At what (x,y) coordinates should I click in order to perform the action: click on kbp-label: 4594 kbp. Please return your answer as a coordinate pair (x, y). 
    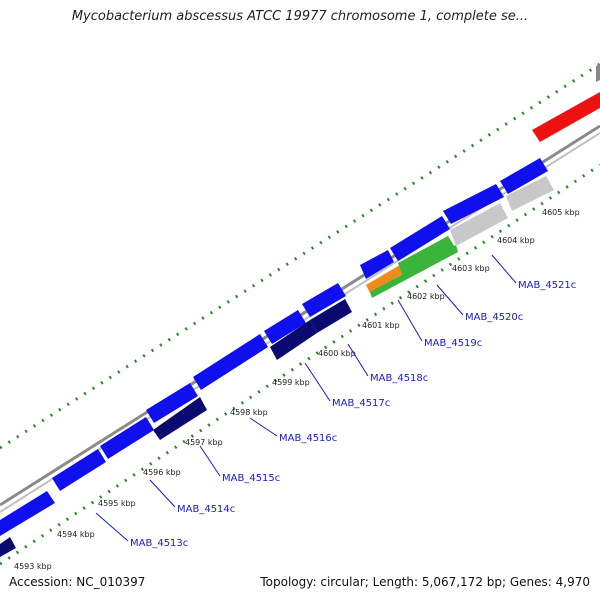
    Looking at the image, I should click on (76, 534).